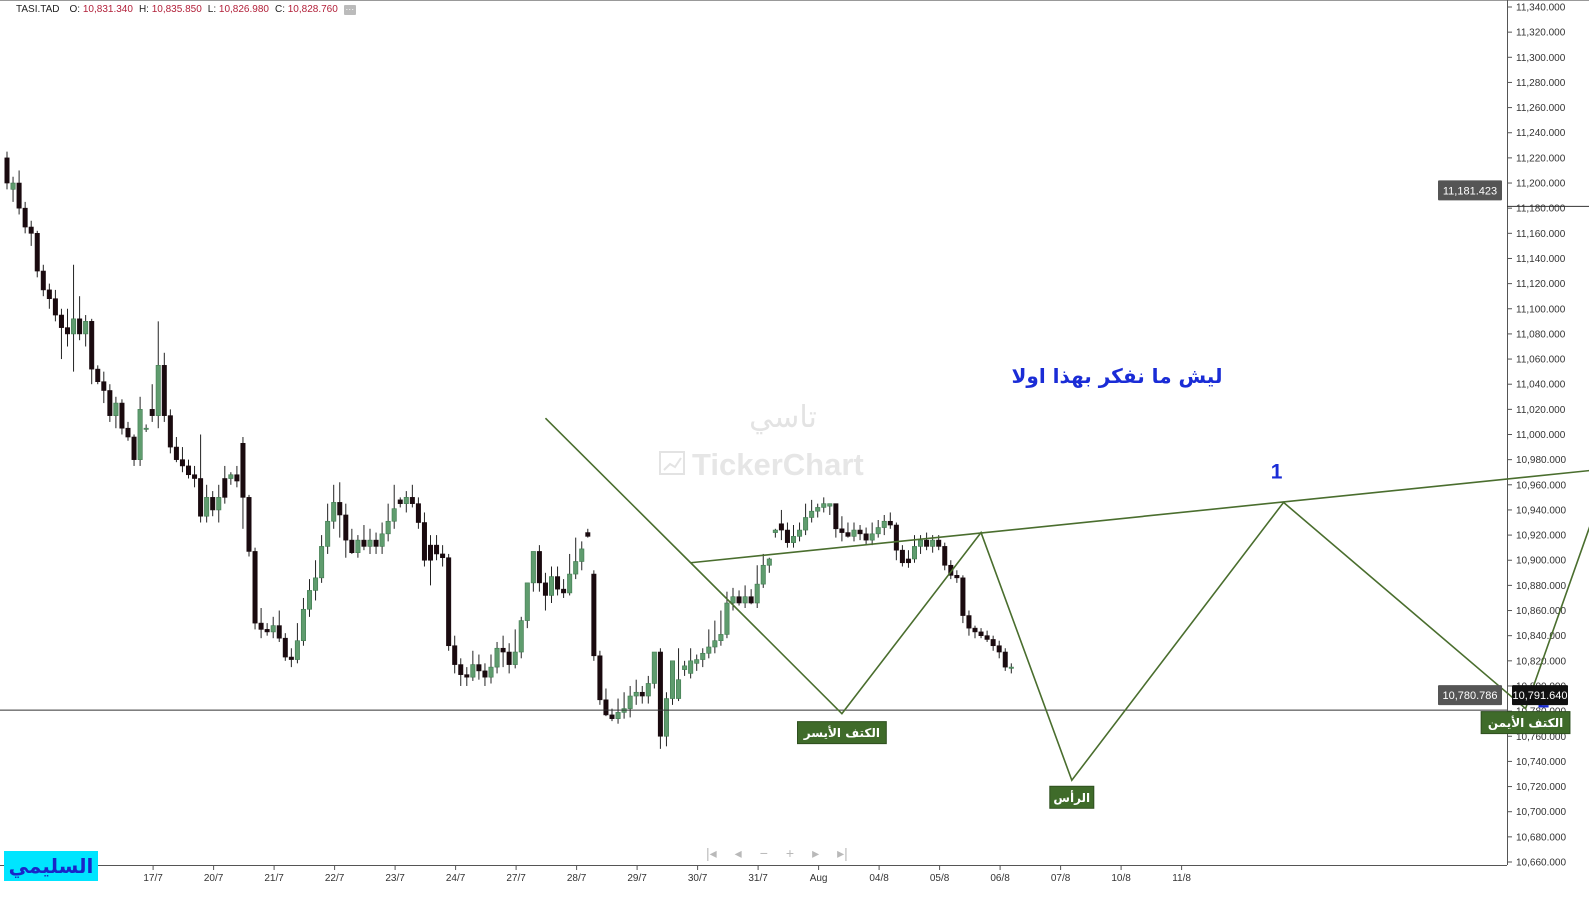 This screenshot has width=1589, height=904. I want to click on price-tick-label: 11,100.000, so click(1541, 309).